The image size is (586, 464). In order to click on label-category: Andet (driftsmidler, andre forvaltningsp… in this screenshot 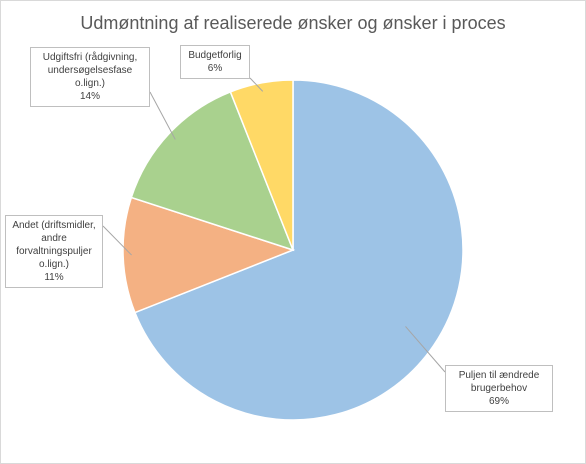, I will do `click(54, 245)`.